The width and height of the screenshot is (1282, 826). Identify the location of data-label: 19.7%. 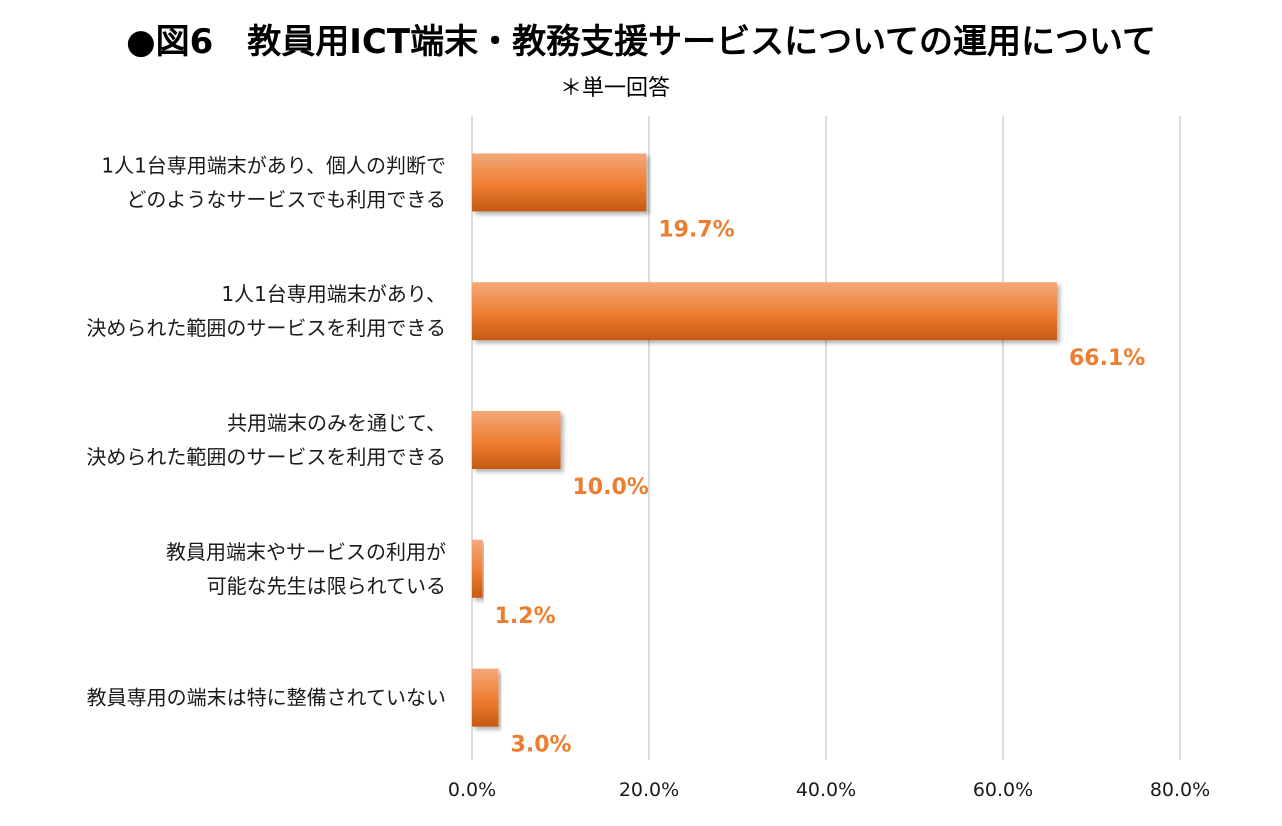
(696, 229).